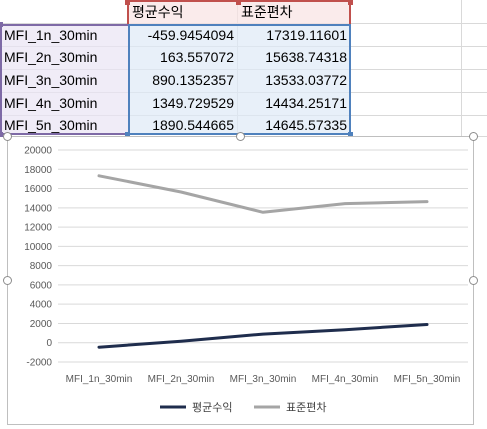 The width and height of the screenshot is (487, 429). I want to click on y-tick-label: 2000, so click(41, 324).